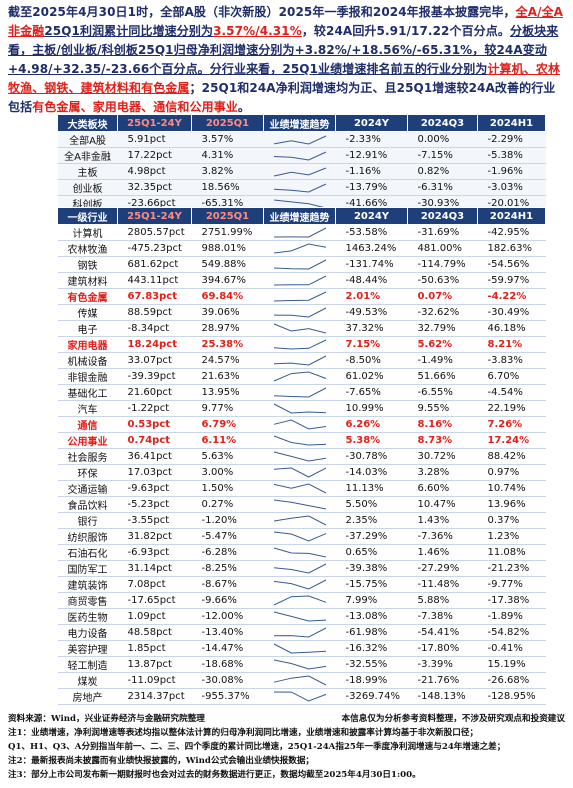 The image size is (573, 788). What do you see at coordinates (87, 584) in the screenshot?
I see `row-label: 建筑装饰` at bounding box center [87, 584].